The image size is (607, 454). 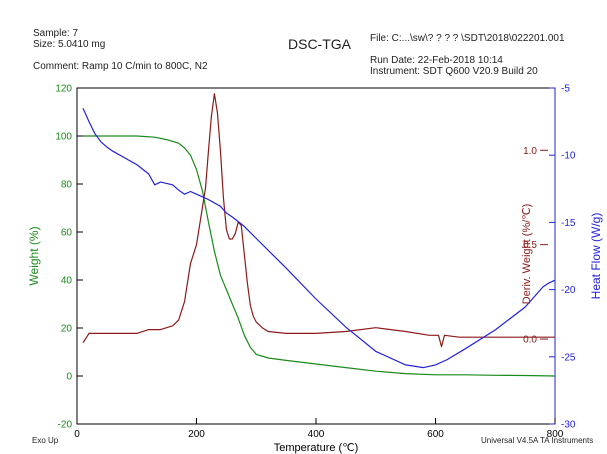 What do you see at coordinates (530, 245) in the screenshot?
I see `deriv-y-tick-label: 0.5` at bounding box center [530, 245].